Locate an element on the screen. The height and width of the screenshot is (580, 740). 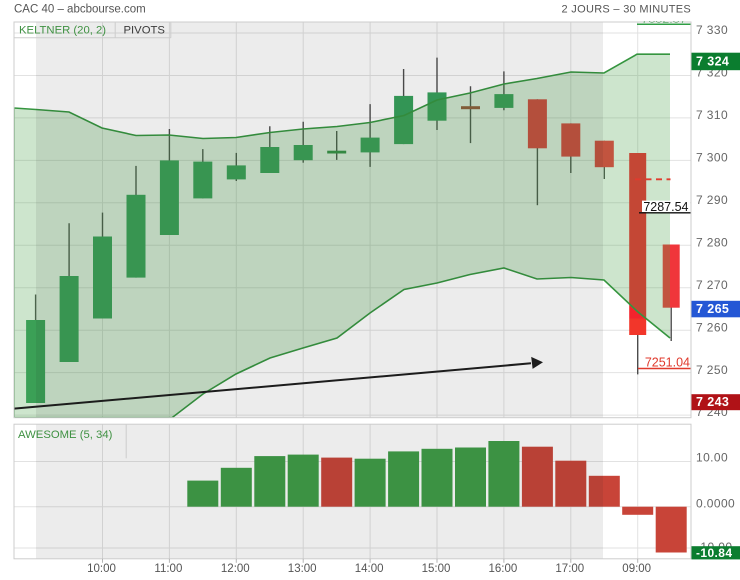
svg-text: 10.00 is located at coordinates (712, 458).